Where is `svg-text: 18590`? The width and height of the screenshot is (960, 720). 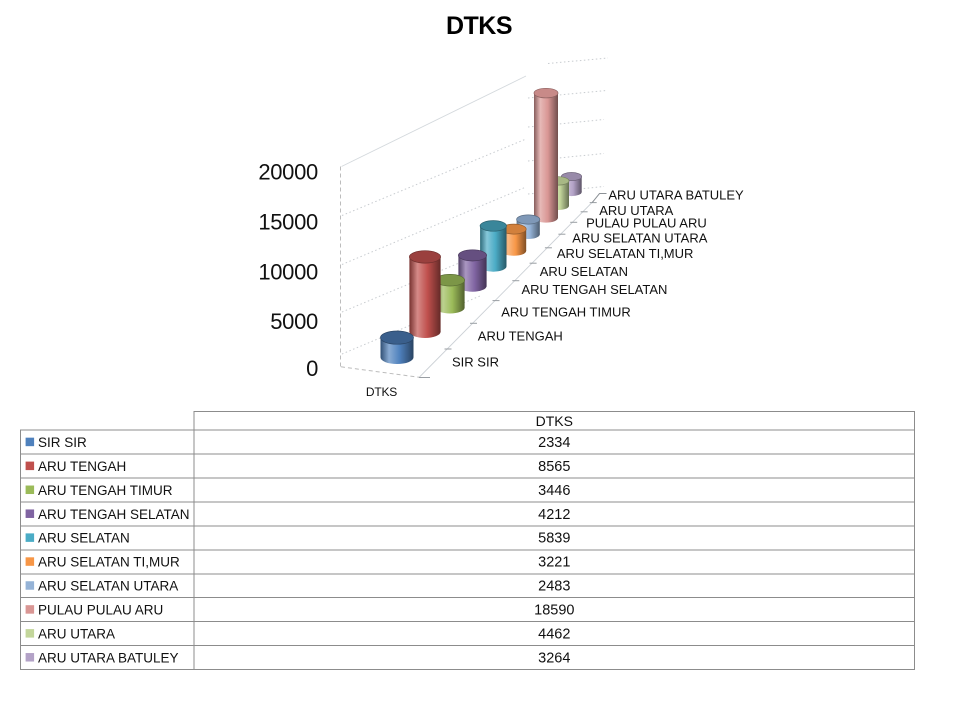 svg-text: 18590 is located at coordinates (554, 610).